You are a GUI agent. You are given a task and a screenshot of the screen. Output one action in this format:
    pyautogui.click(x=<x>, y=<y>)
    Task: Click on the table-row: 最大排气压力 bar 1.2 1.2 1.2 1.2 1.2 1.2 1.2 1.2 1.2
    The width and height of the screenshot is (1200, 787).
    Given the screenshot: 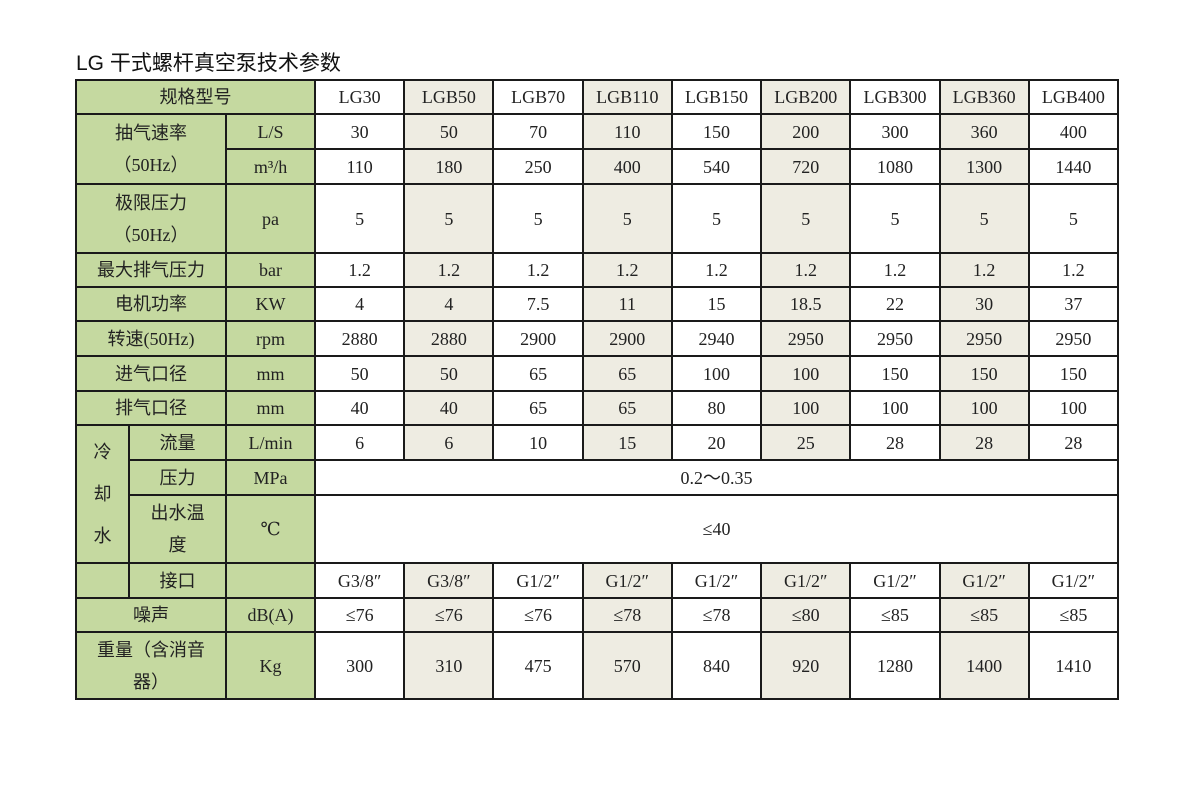 What is the action you would take?
    pyautogui.click(x=597, y=270)
    